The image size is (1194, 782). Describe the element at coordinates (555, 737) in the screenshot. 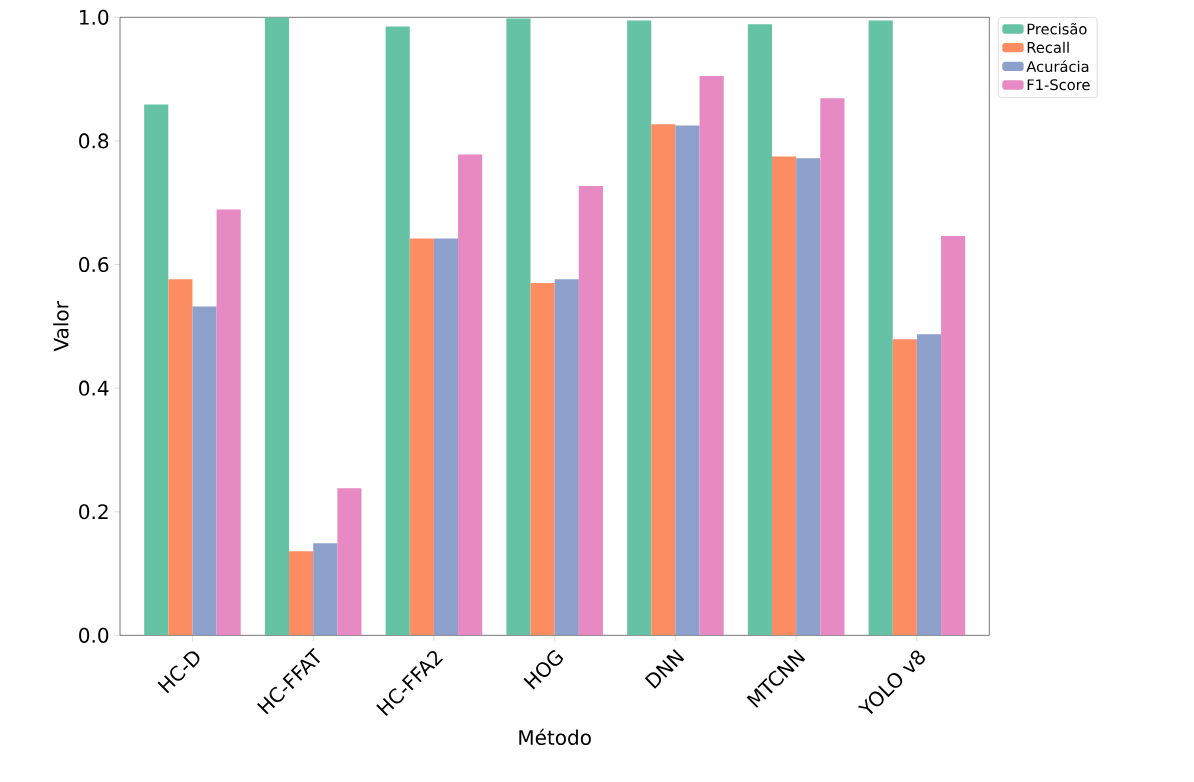

I see `x-axis-title: Método` at that location.